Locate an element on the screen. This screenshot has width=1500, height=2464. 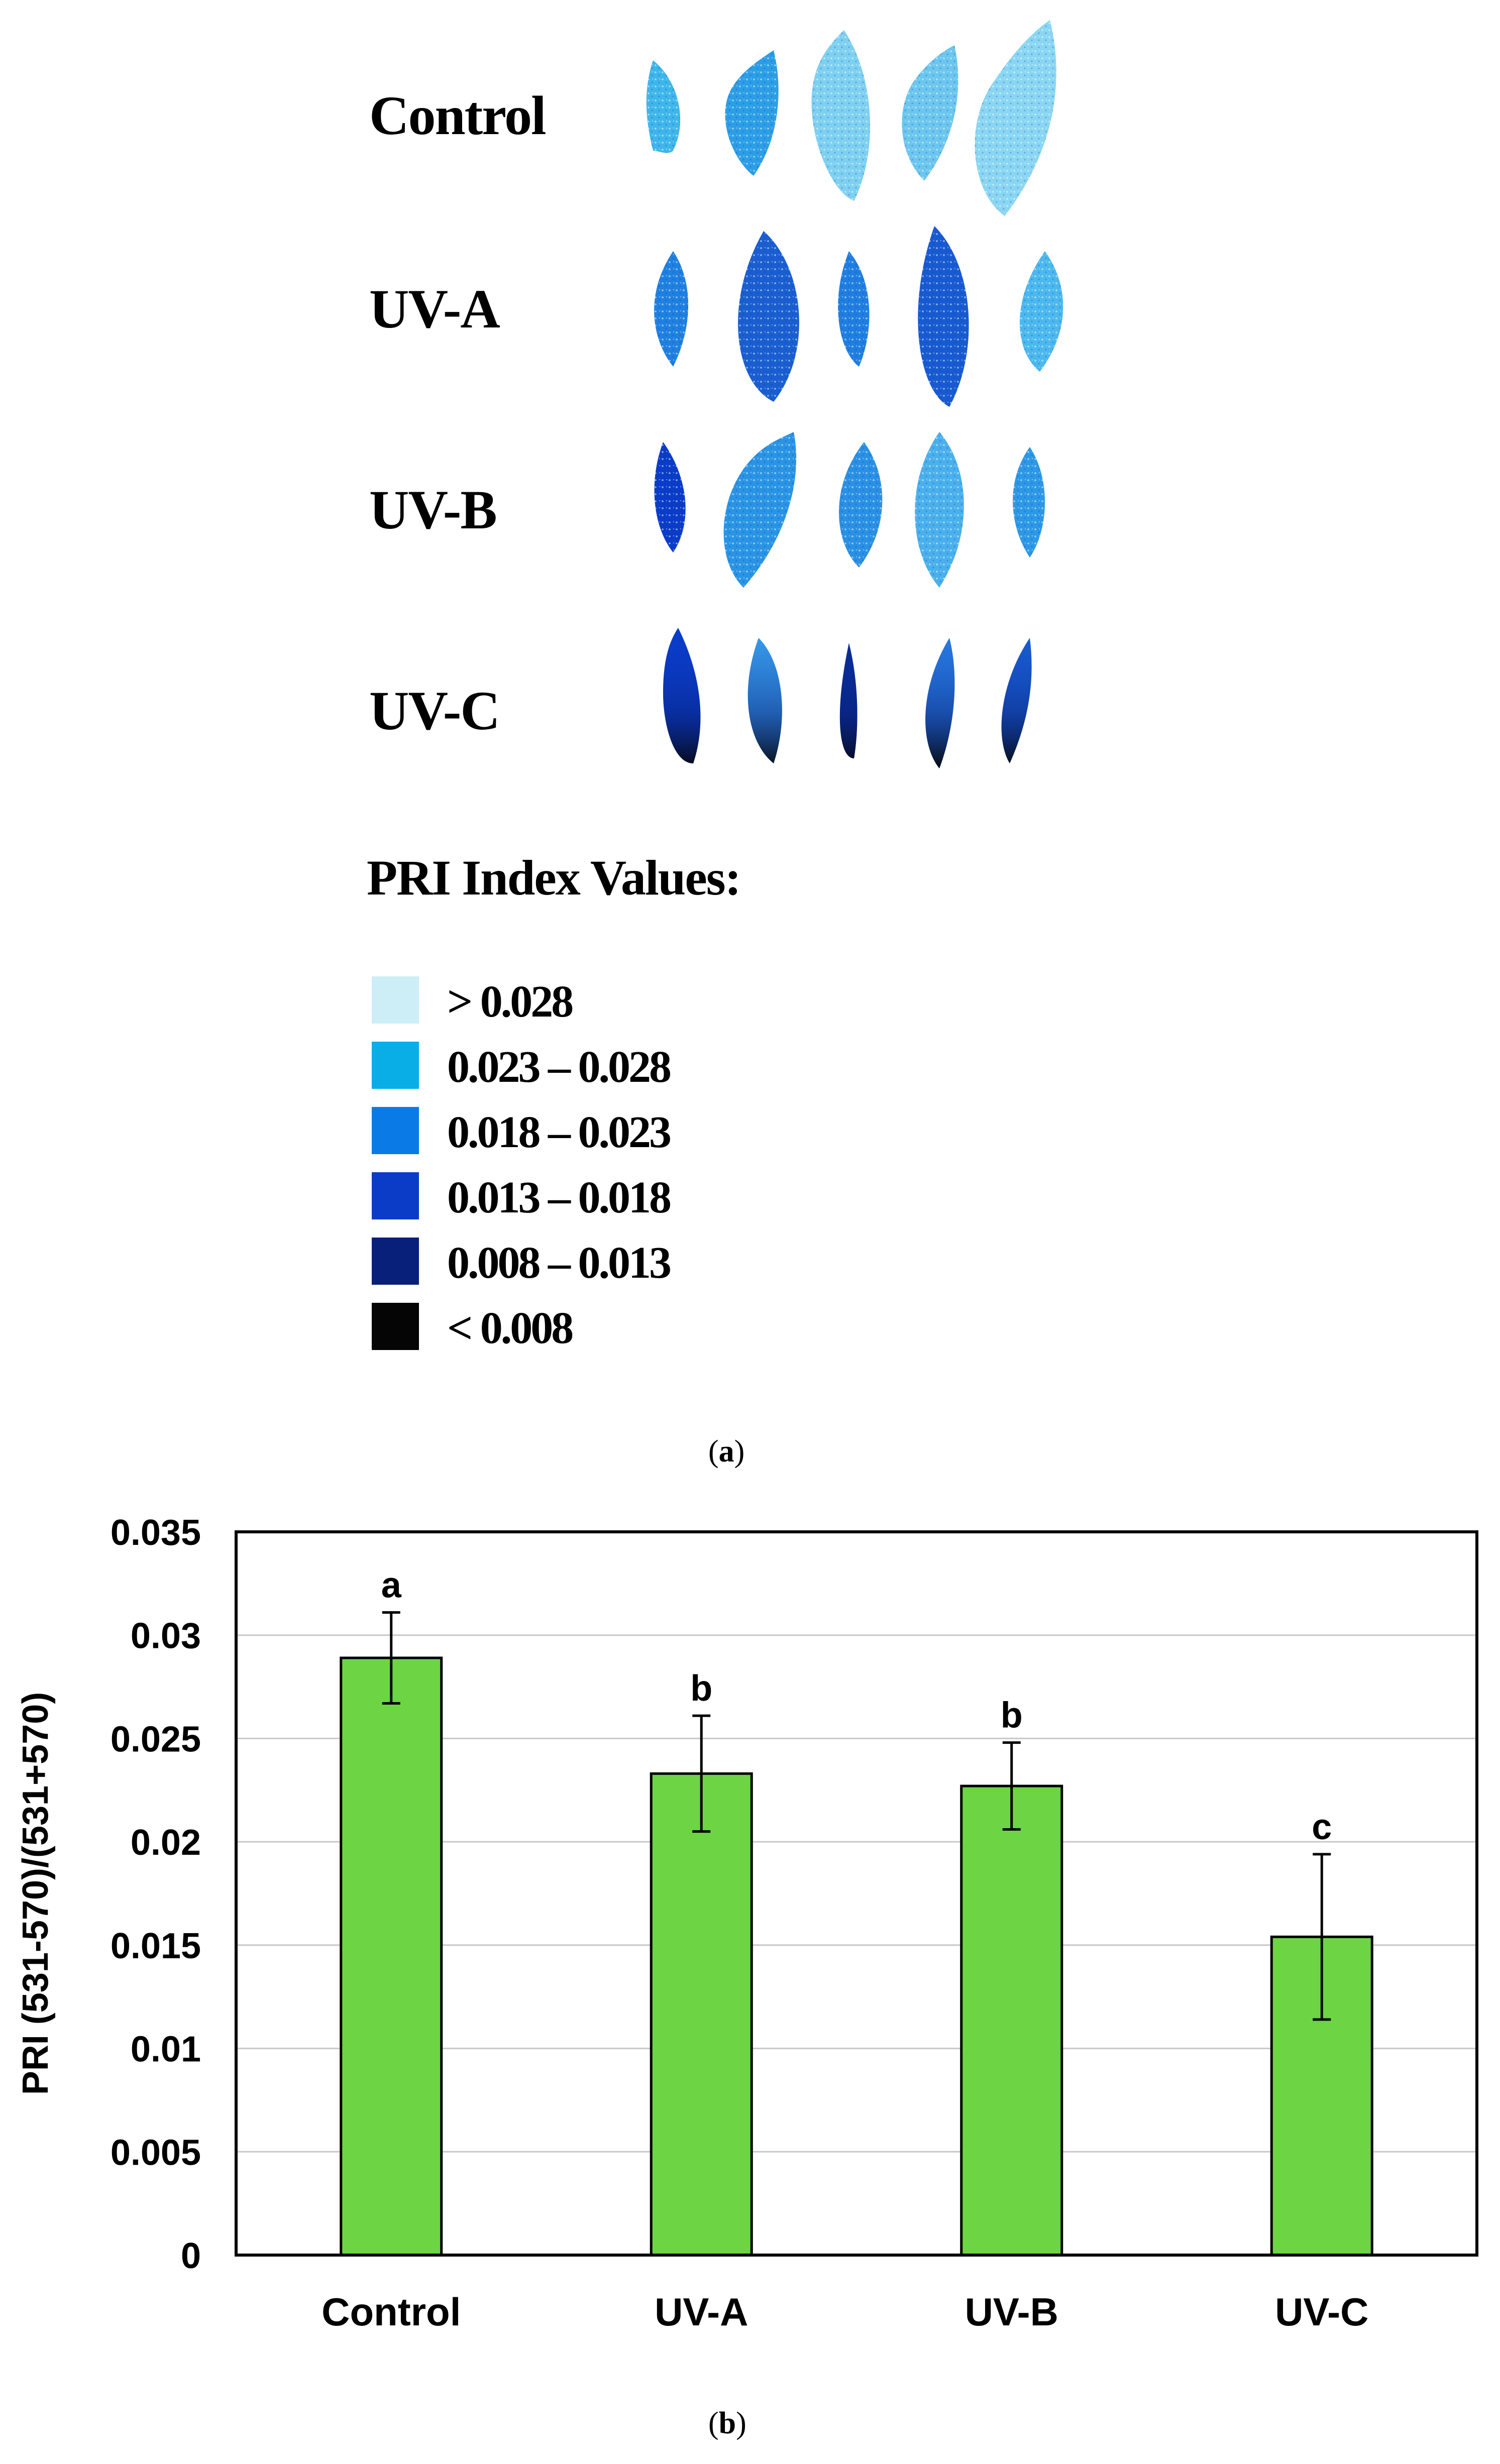
leaf-row-control is located at coordinates (851, 118).